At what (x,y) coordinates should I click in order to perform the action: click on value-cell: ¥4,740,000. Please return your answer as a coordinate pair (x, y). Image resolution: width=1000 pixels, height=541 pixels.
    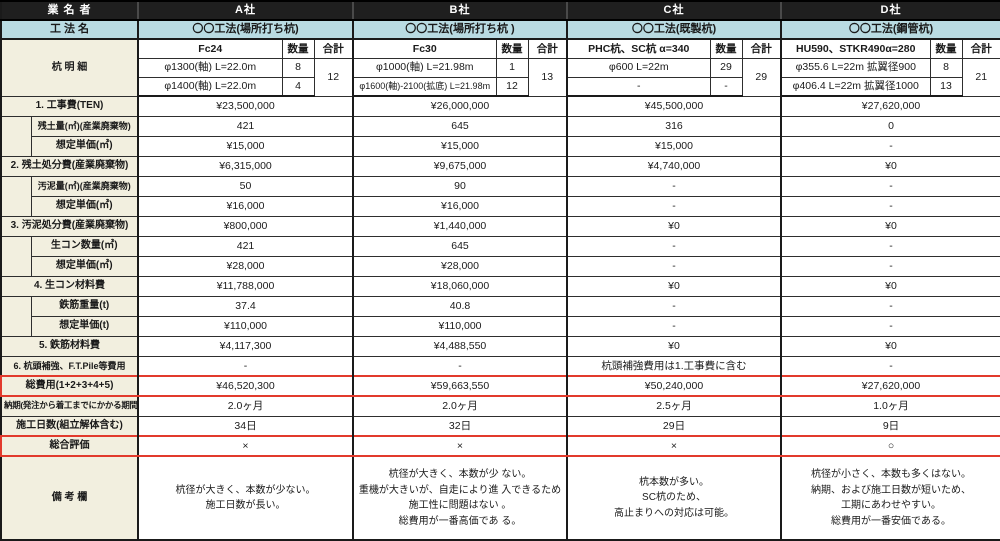
    Looking at the image, I should click on (674, 166).